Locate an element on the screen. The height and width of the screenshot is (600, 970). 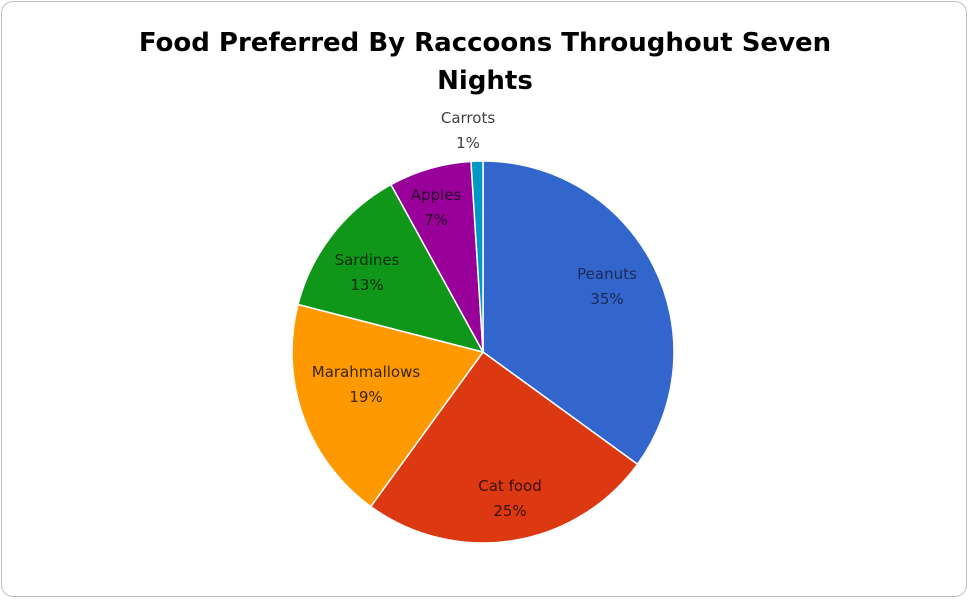
slice-value-carrots: 1% is located at coordinates (468, 143).